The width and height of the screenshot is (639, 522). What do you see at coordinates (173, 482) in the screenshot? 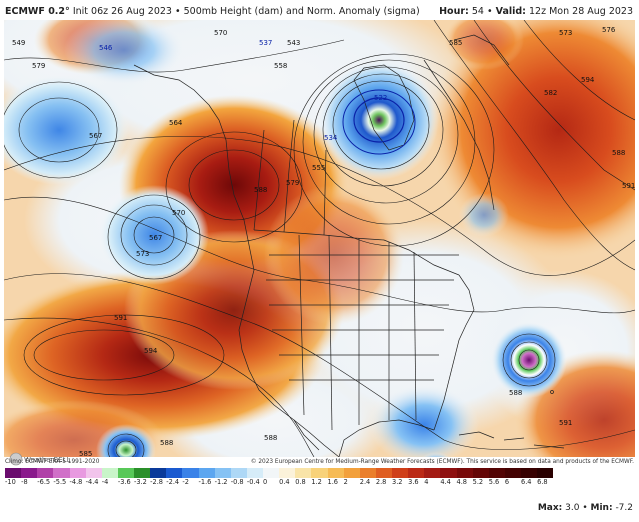
I see `colorbar-tick-label: -2.4` at bounding box center [173, 482].